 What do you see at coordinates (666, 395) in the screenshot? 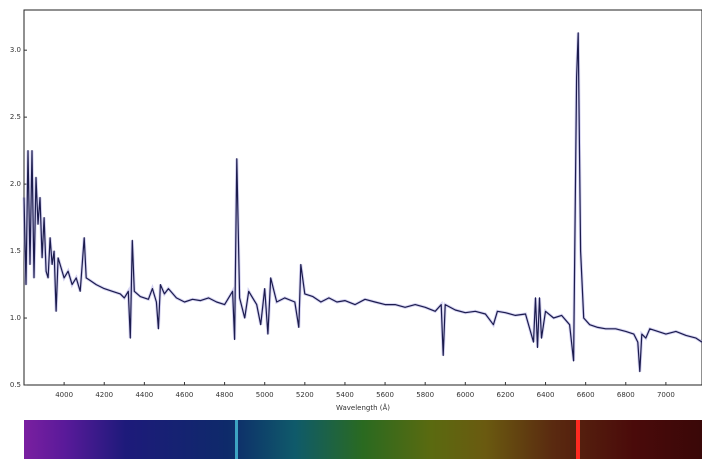
I see `x-tick-label: 7000` at bounding box center [666, 395].